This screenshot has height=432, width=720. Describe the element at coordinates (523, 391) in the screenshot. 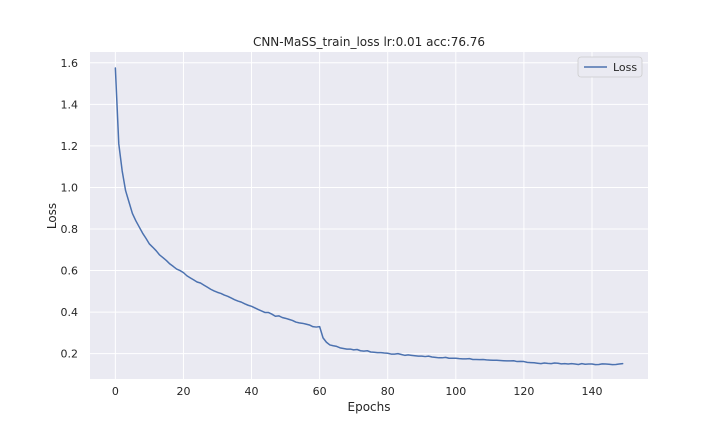

I see `x-tick-label: 120` at that location.